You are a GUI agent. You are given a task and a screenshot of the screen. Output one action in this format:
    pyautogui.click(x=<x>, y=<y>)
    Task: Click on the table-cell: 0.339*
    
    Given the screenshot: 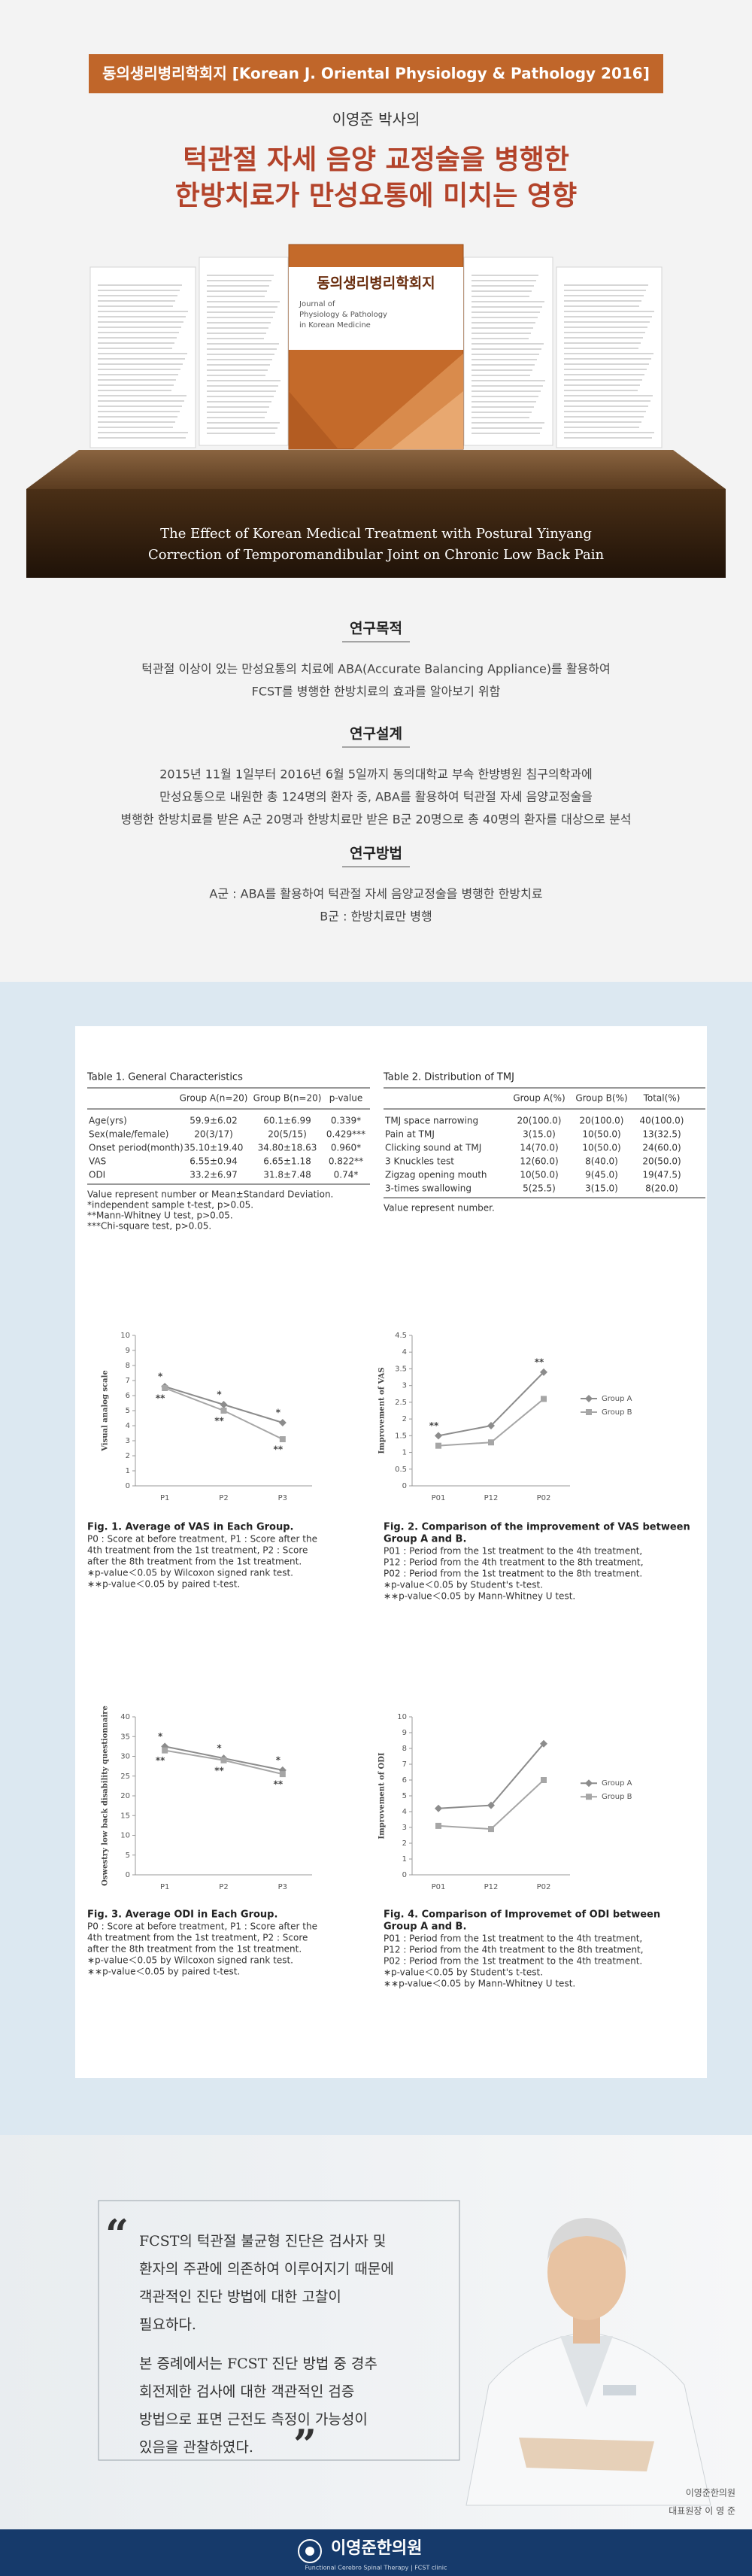 What is the action you would take?
    pyautogui.click(x=346, y=1121)
    